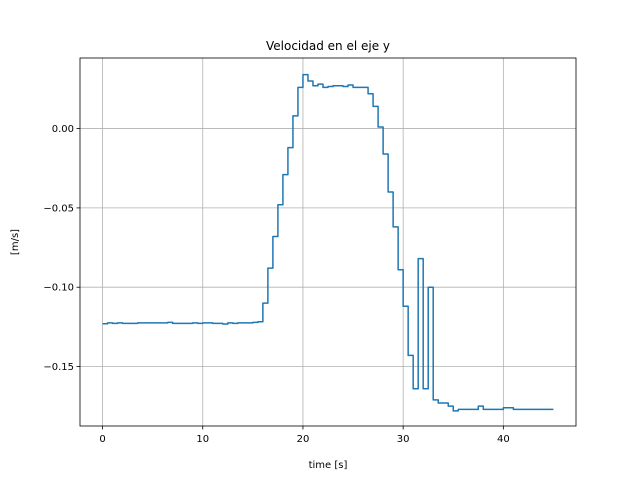 This screenshot has width=640, height=480. I want to click on x-axis: 0 10 20 30 40, so click(304, 435).